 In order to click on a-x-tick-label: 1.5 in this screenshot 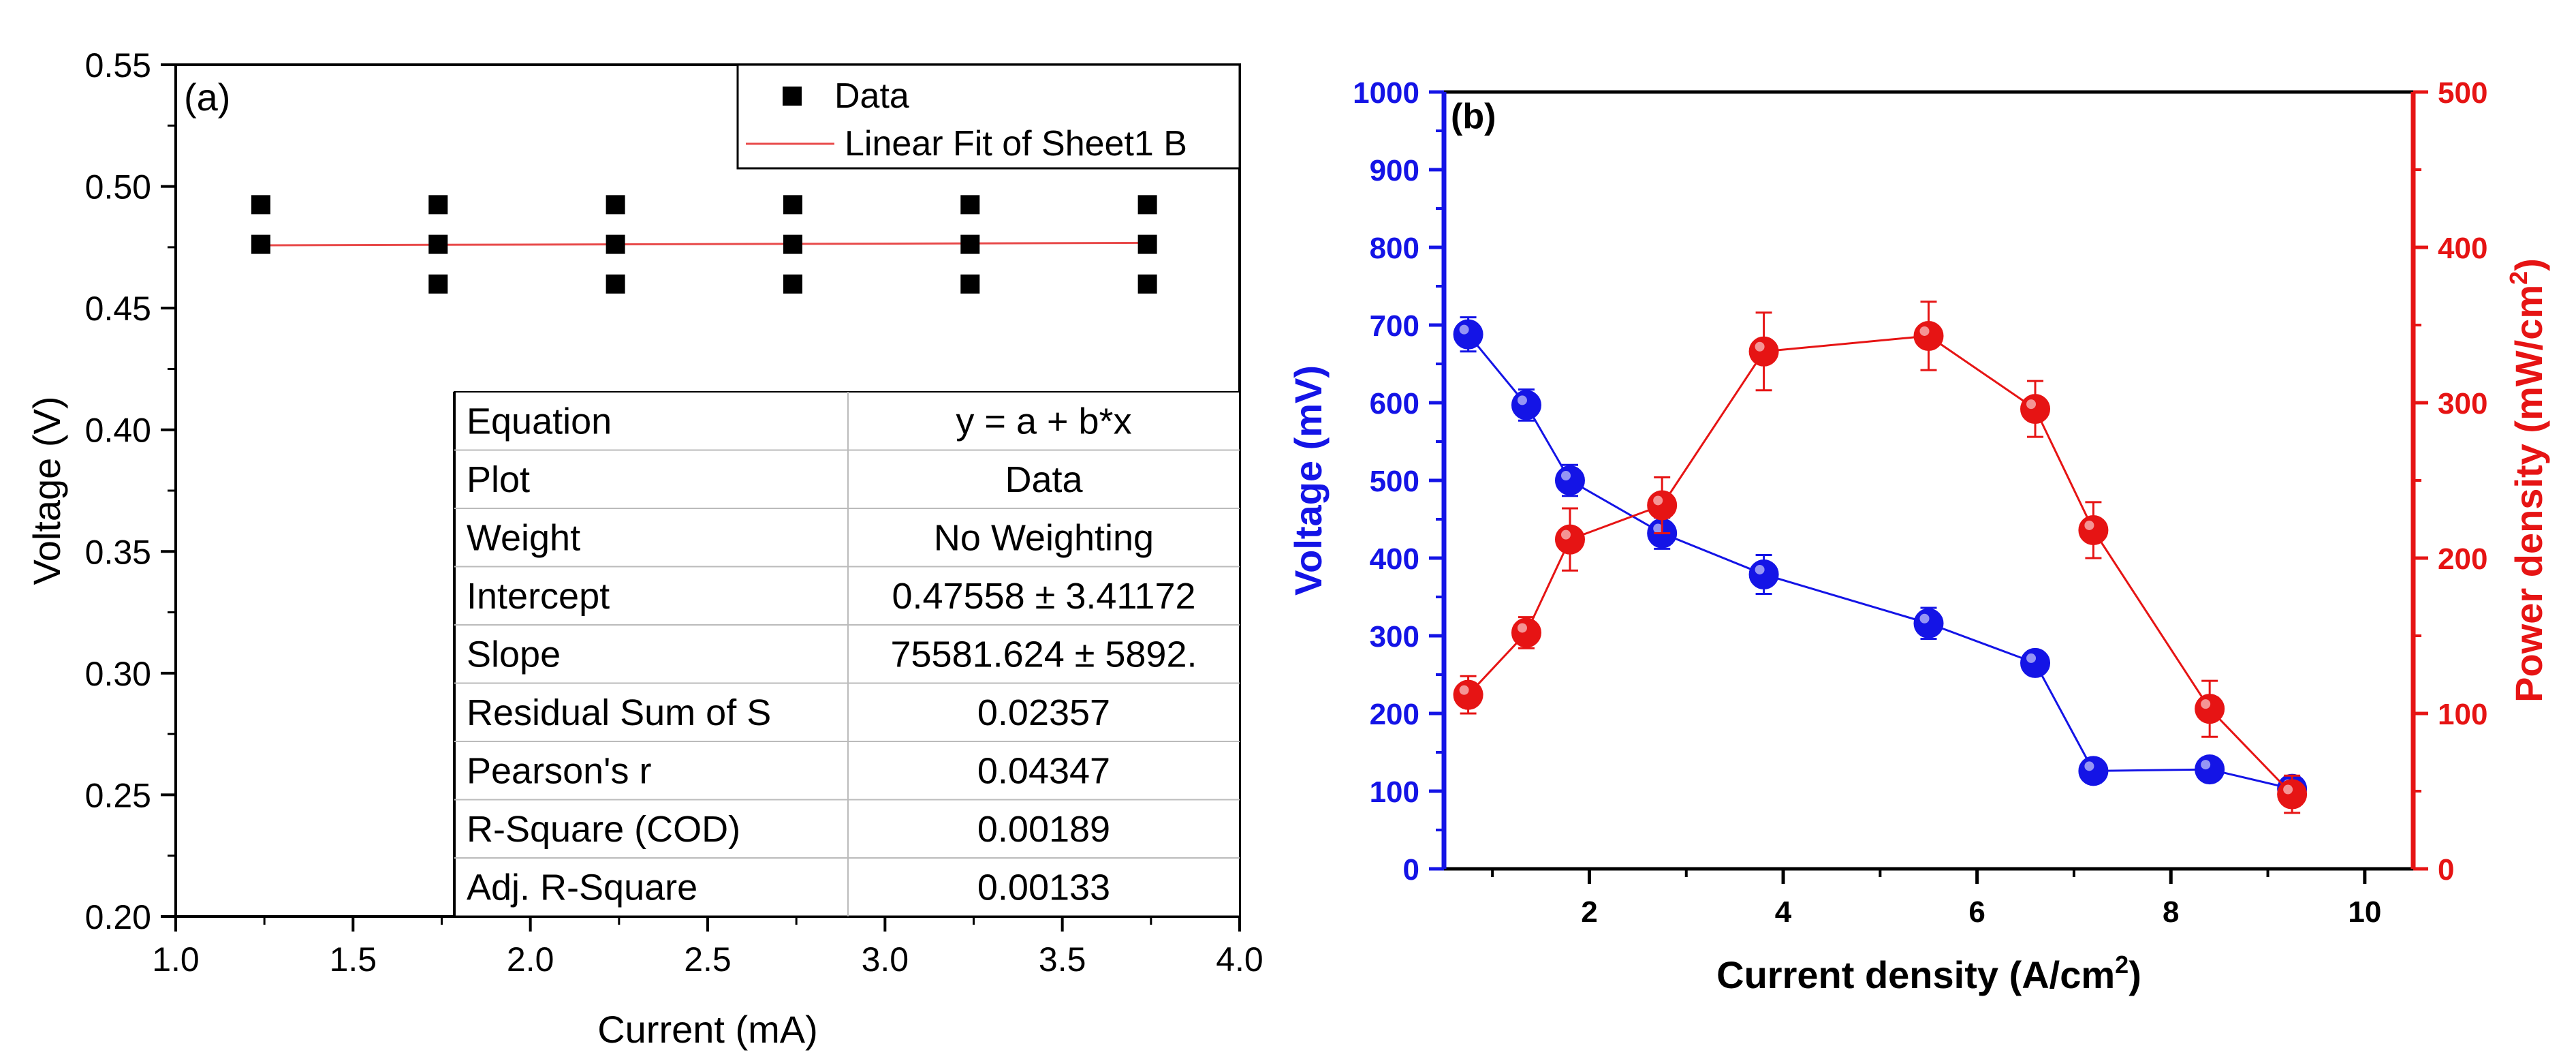, I will do `click(353, 959)`.